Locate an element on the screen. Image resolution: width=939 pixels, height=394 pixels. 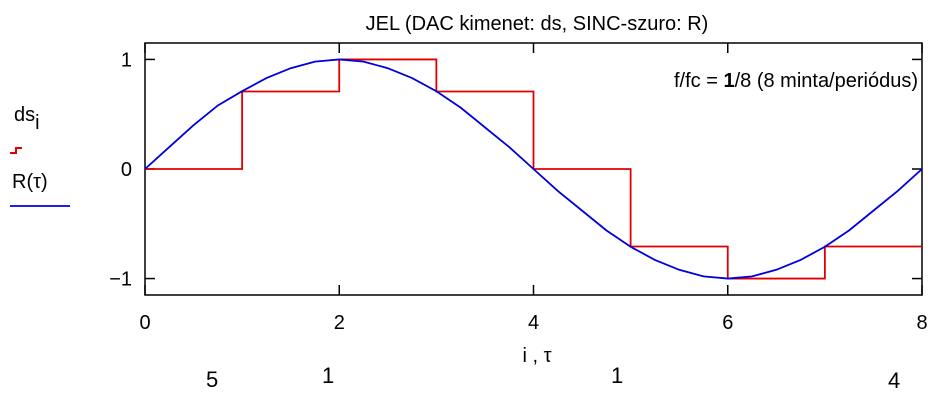
y-tick-label: −1 is located at coordinates (120, 280).